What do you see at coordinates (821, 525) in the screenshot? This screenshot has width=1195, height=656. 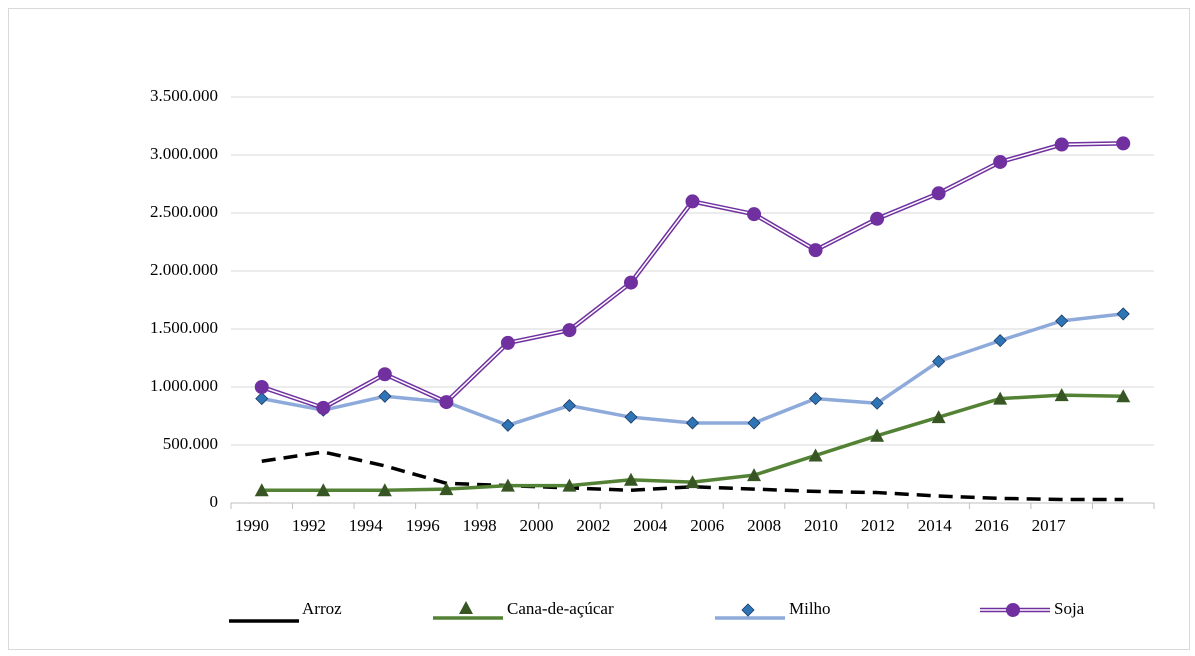 I see `x-tick-label: 2010` at bounding box center [821, 525].